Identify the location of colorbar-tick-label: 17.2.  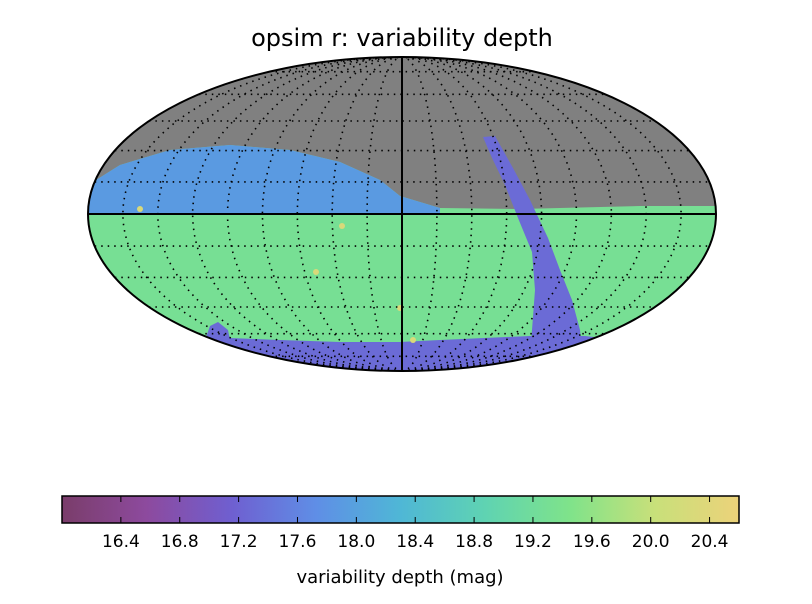
(239, 542).